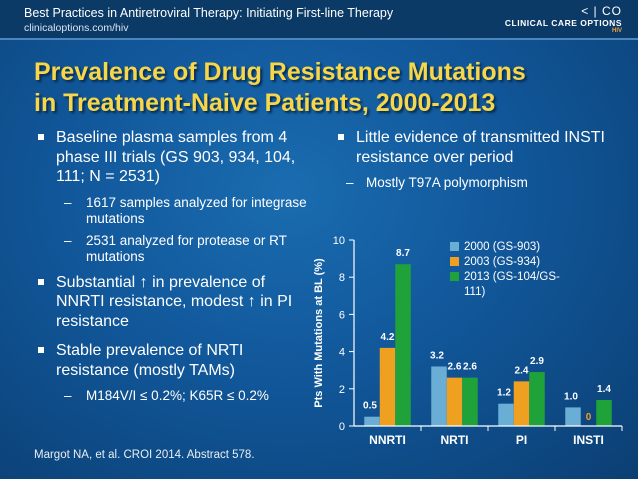  Describe the element at coordinates (339, 241) in the screenshot. I see `y-tick-label-5: 10` at that location.